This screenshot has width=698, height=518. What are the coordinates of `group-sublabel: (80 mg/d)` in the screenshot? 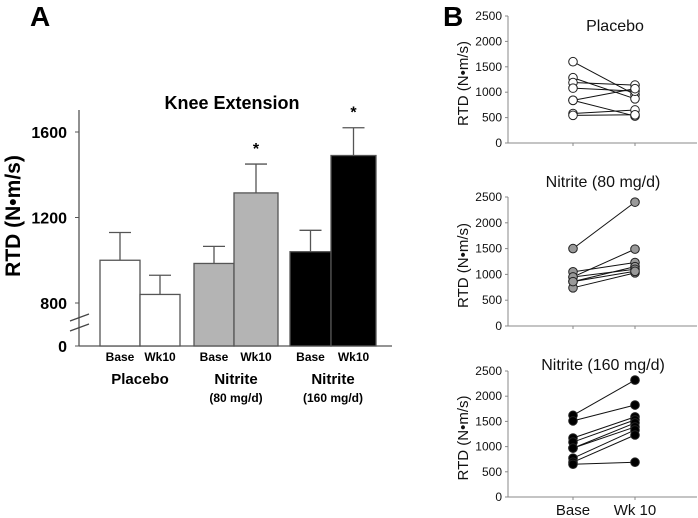 It's located at (235, 398).